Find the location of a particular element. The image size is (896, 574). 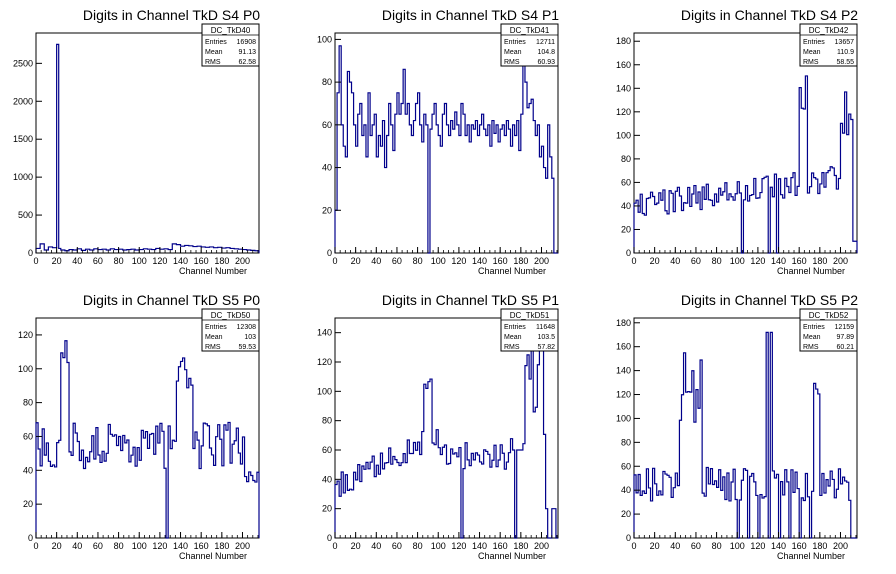

stats-value: 12159 is located at coordinates (845, 327).